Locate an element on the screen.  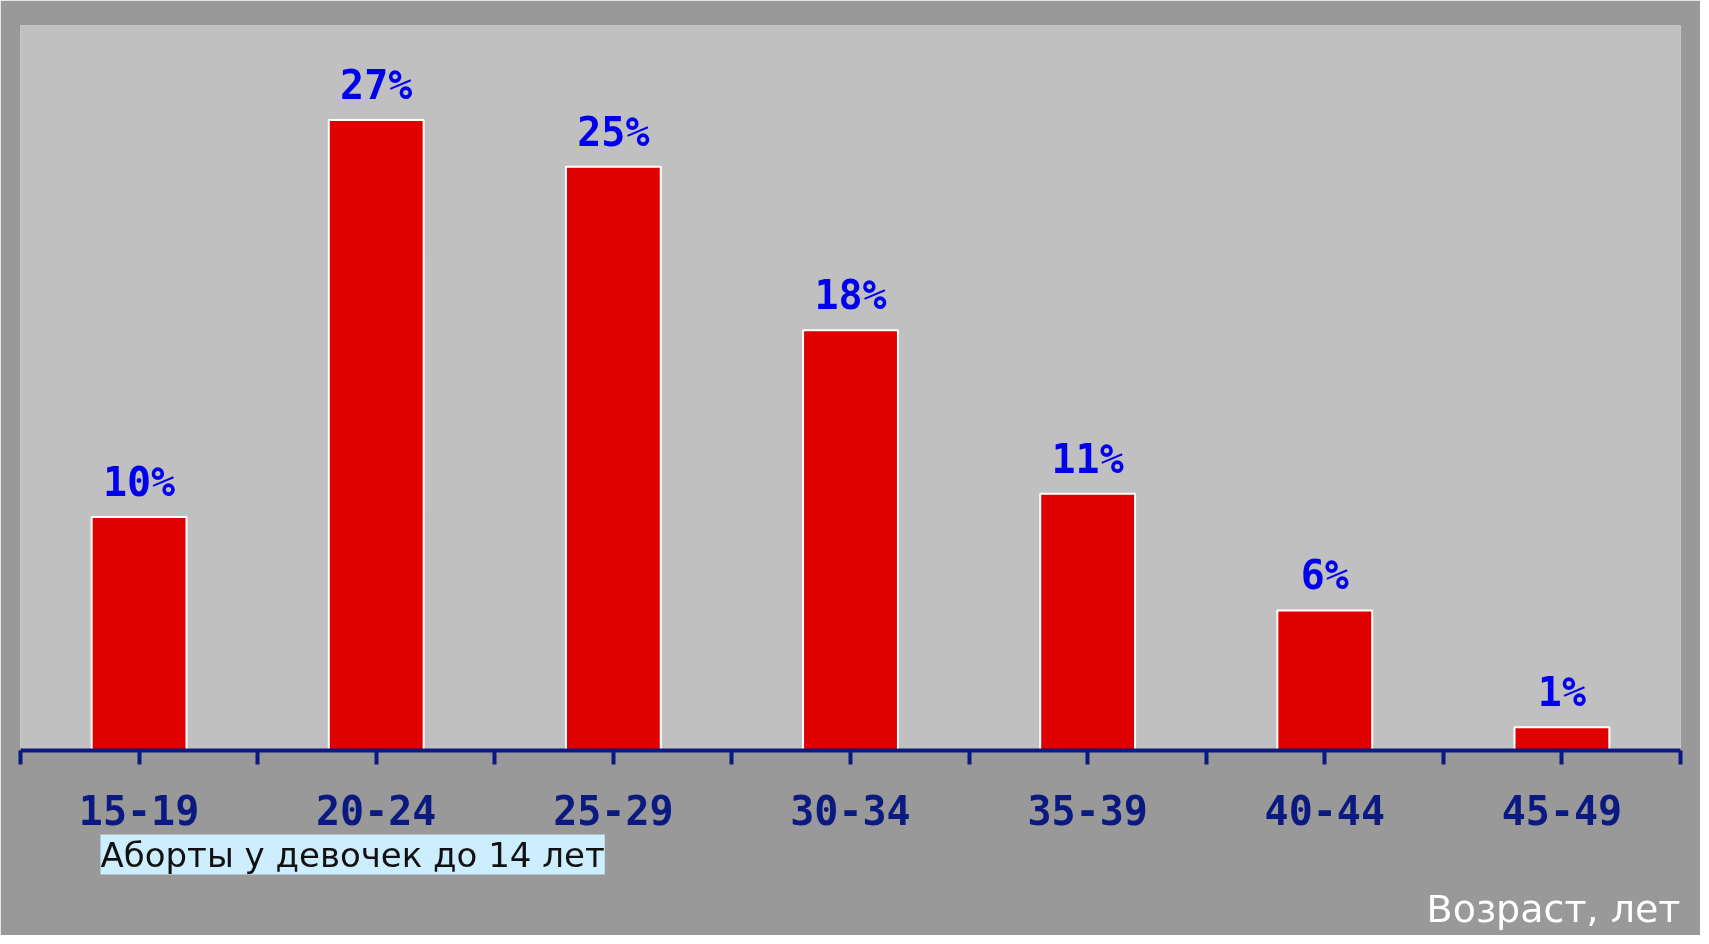
x-tick-label: 35-39 is located at coordinates (1087, 810).